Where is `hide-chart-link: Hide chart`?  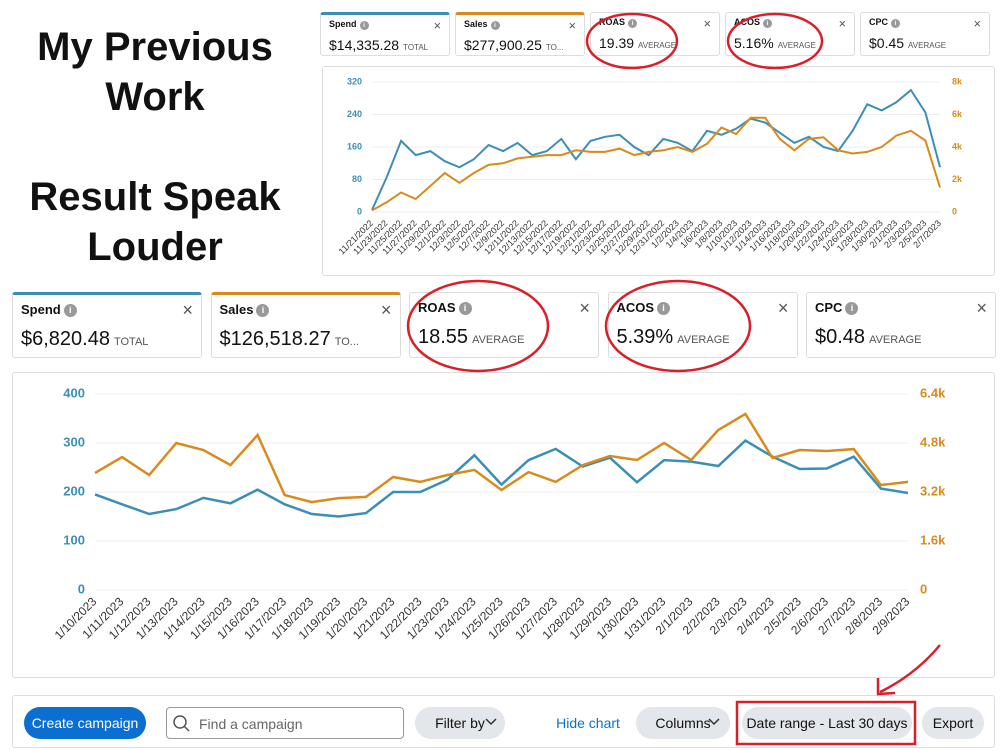
hide-chart-link: Hide chart is located at coordinates (588, 723).